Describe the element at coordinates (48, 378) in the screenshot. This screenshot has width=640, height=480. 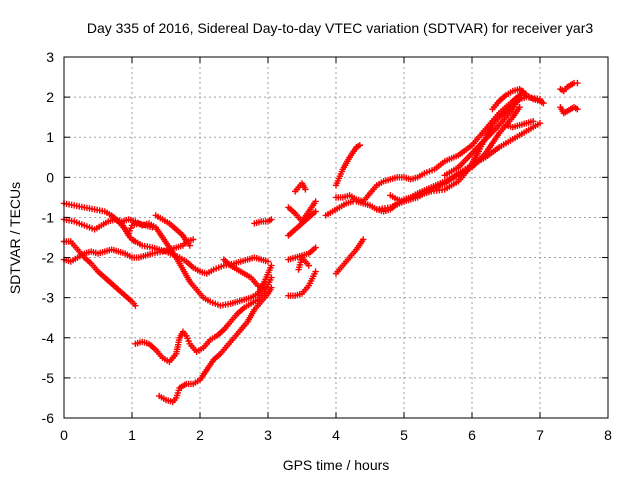
I see `y-tick-label: -5` at that location.